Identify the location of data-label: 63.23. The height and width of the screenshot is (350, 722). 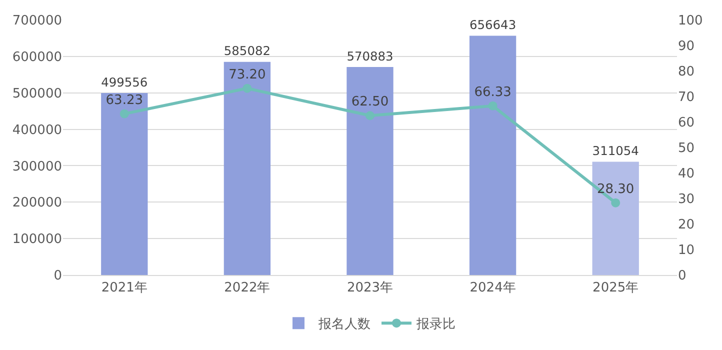
(125, 100).